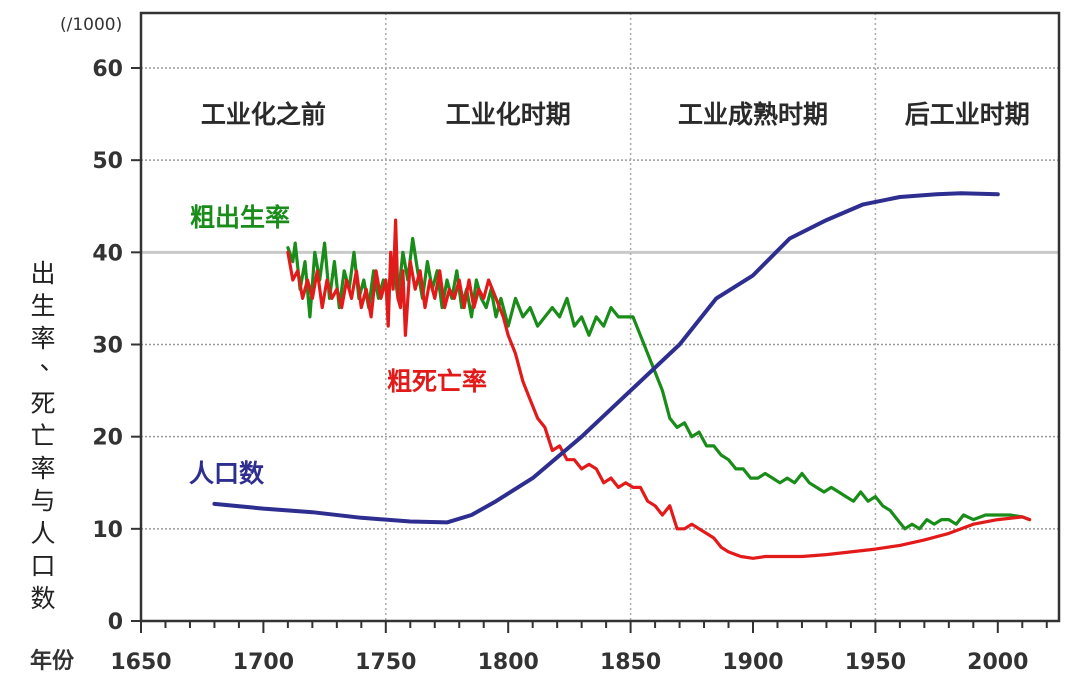 The image size is (1080, 679). Describe the element at coordinates (107, 161) in the screenshot. I see `y-tick-label: 50` at that location.